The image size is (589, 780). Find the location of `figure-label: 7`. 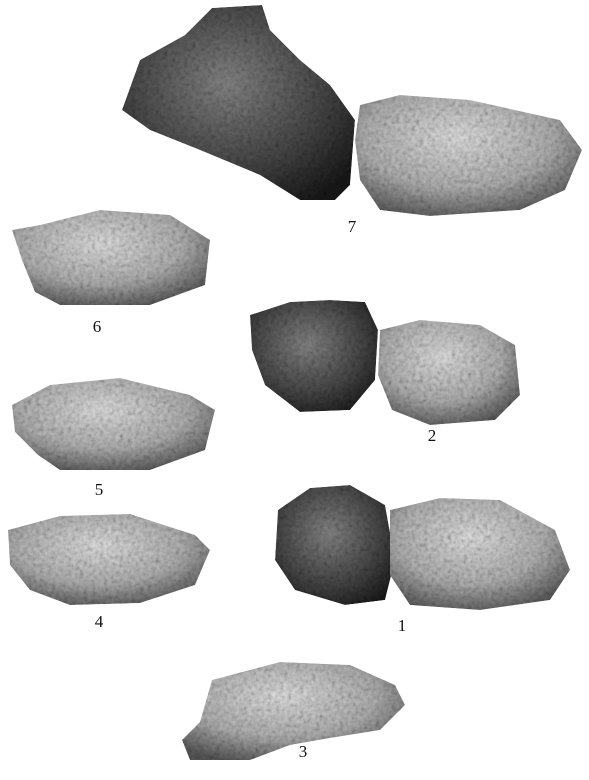

figure-label: 7 is located at coordinates (352, 226).